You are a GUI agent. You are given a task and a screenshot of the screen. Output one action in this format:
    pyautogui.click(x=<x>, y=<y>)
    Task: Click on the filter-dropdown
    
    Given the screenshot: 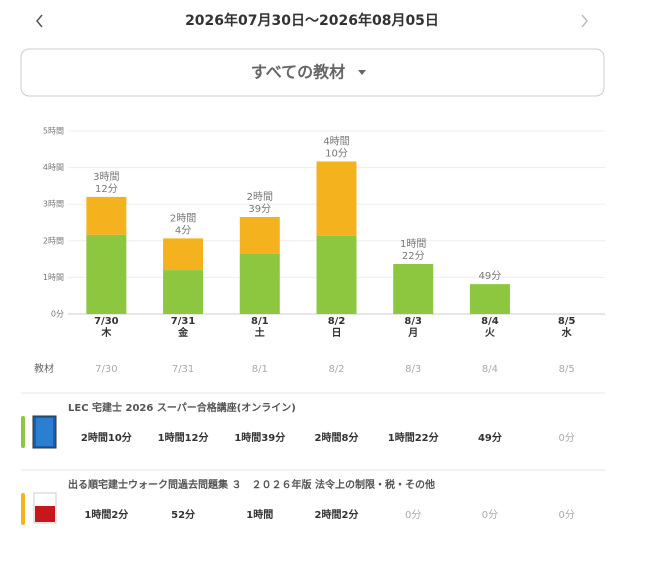 What is the action you would take?
    pyautogui.click(x=312, y=72)
    